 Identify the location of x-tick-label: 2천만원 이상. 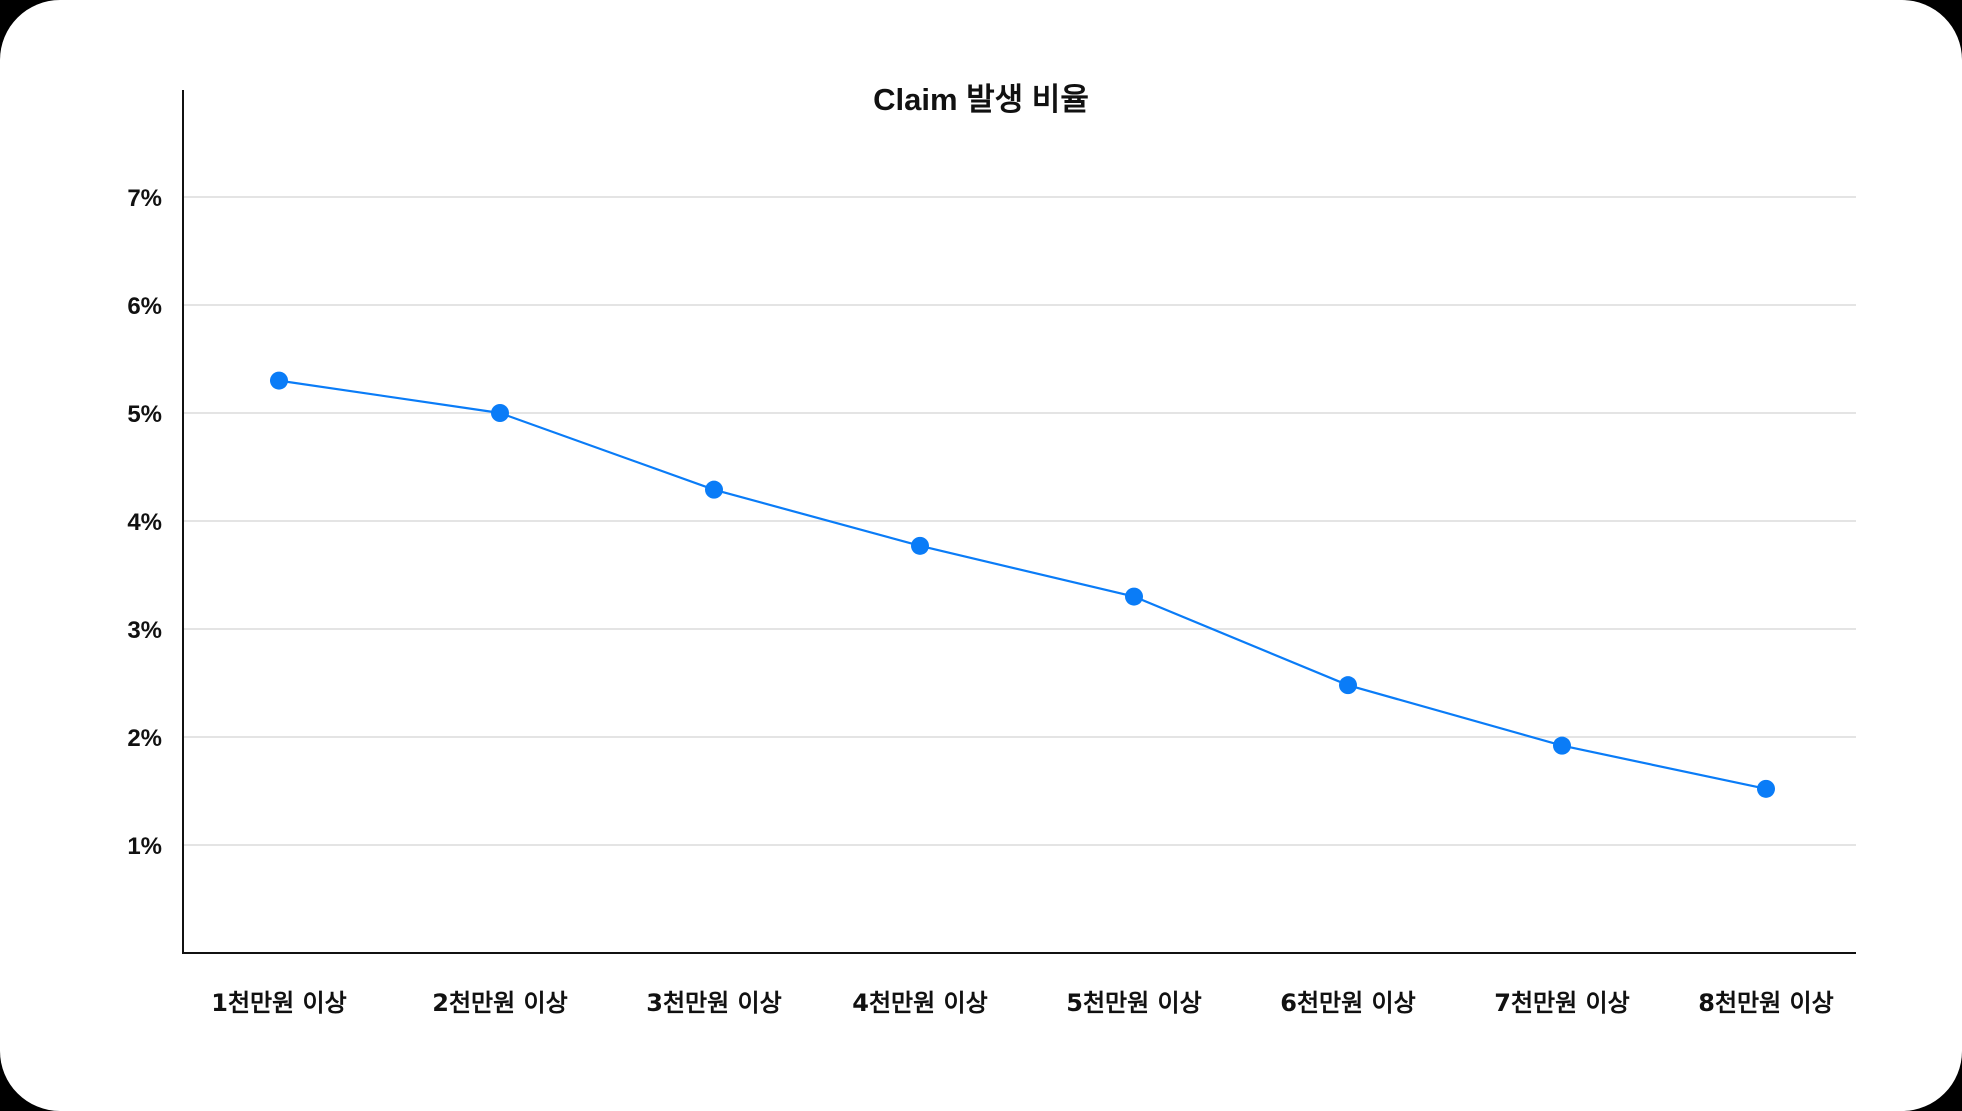
(499, 1003).